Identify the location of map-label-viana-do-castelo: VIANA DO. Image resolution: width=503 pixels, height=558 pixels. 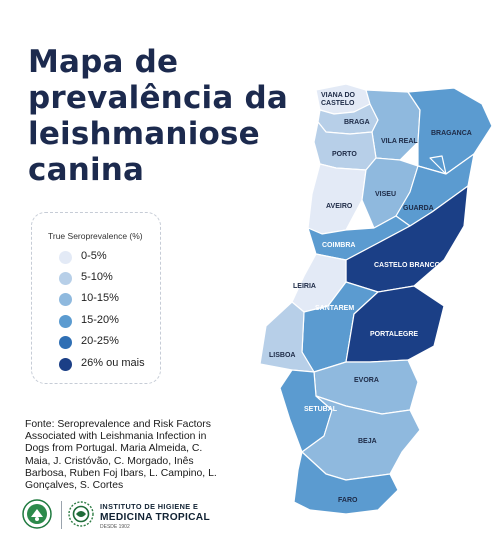
(338, 95).